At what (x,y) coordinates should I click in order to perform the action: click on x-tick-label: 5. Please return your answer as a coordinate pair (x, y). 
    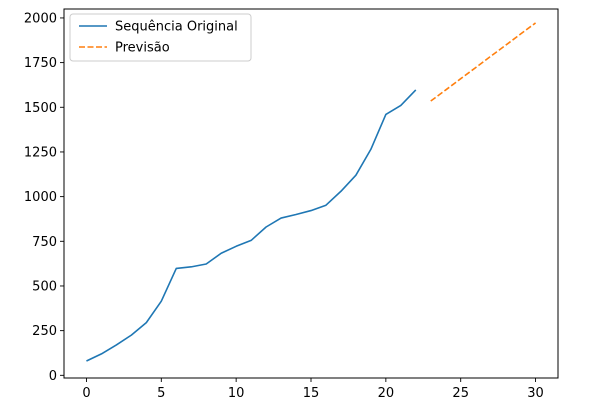
    Looking at the image, I should click on (161, 393).